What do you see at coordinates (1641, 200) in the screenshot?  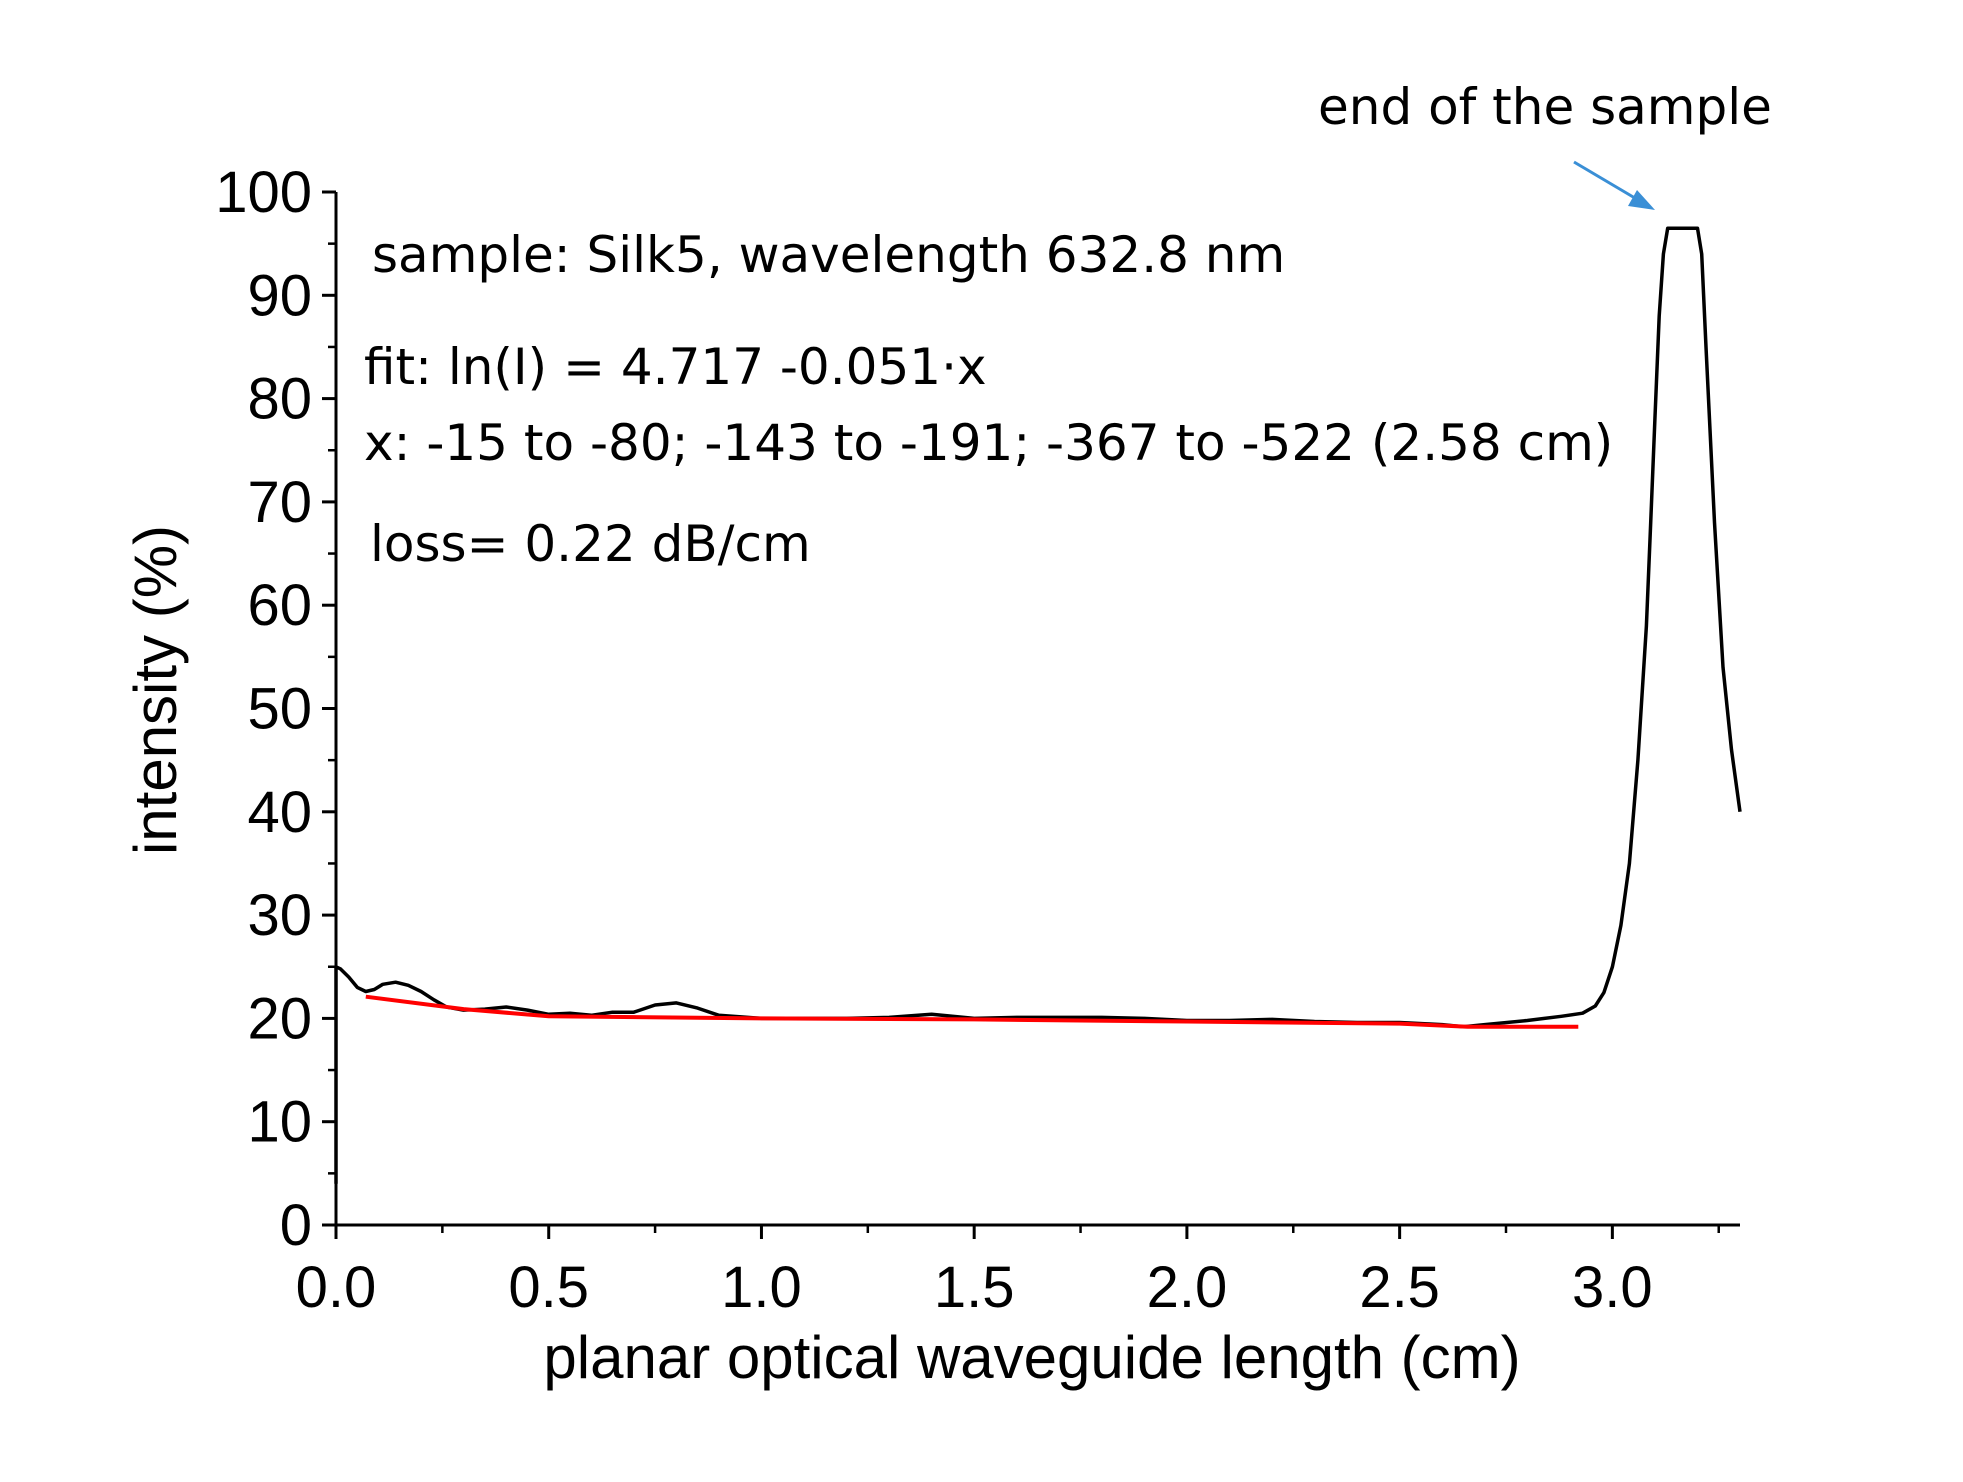 I see `arrow-head` at bounding box center [1641, 200].